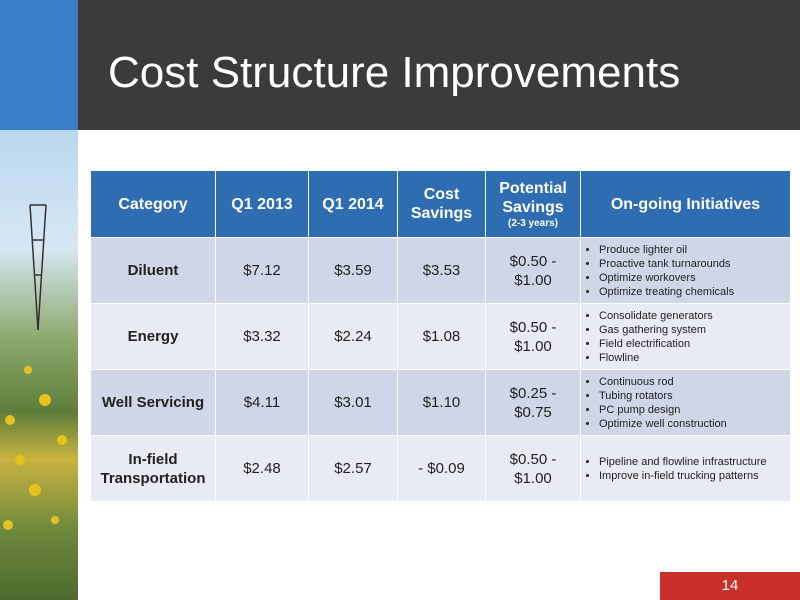  I want to click on q1-2014-cell: $2.24, so click(353, 336).